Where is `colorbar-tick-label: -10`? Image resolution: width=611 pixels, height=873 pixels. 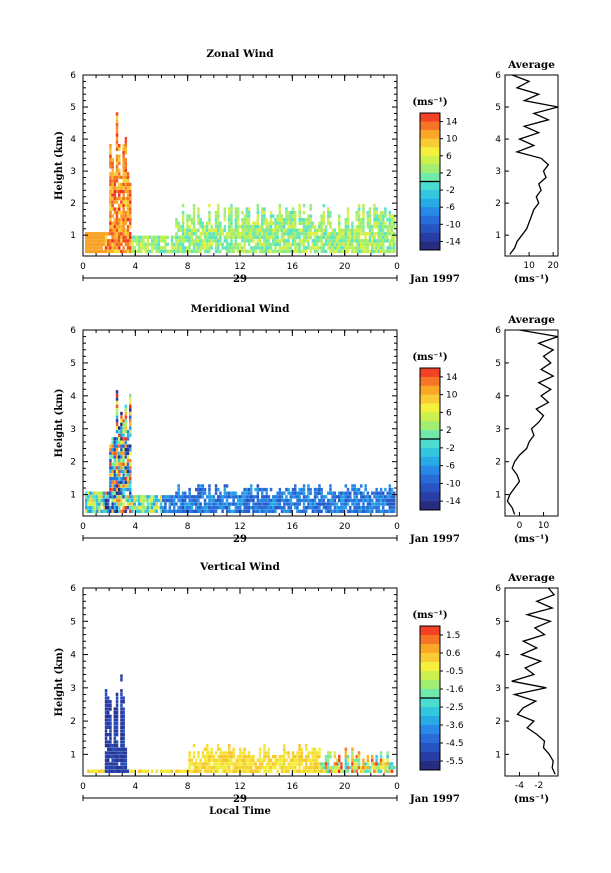 colorbar-tick-label: -10 is located at coordinates (453, 225).